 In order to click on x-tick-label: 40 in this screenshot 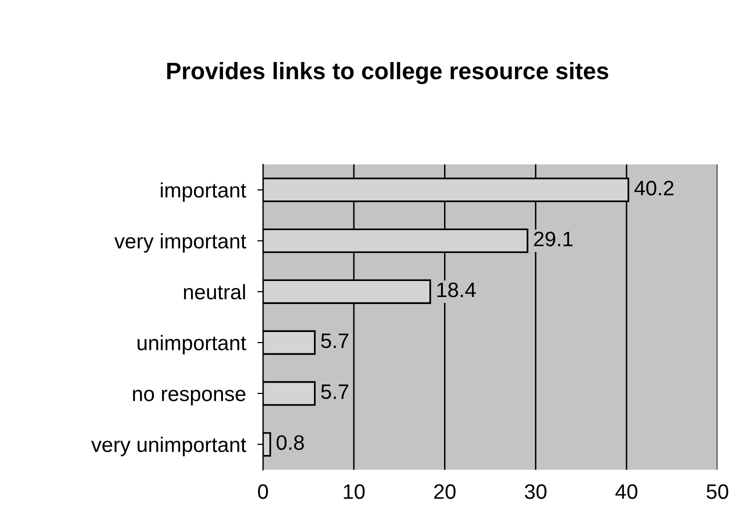, I will do `click(626, 491)`.